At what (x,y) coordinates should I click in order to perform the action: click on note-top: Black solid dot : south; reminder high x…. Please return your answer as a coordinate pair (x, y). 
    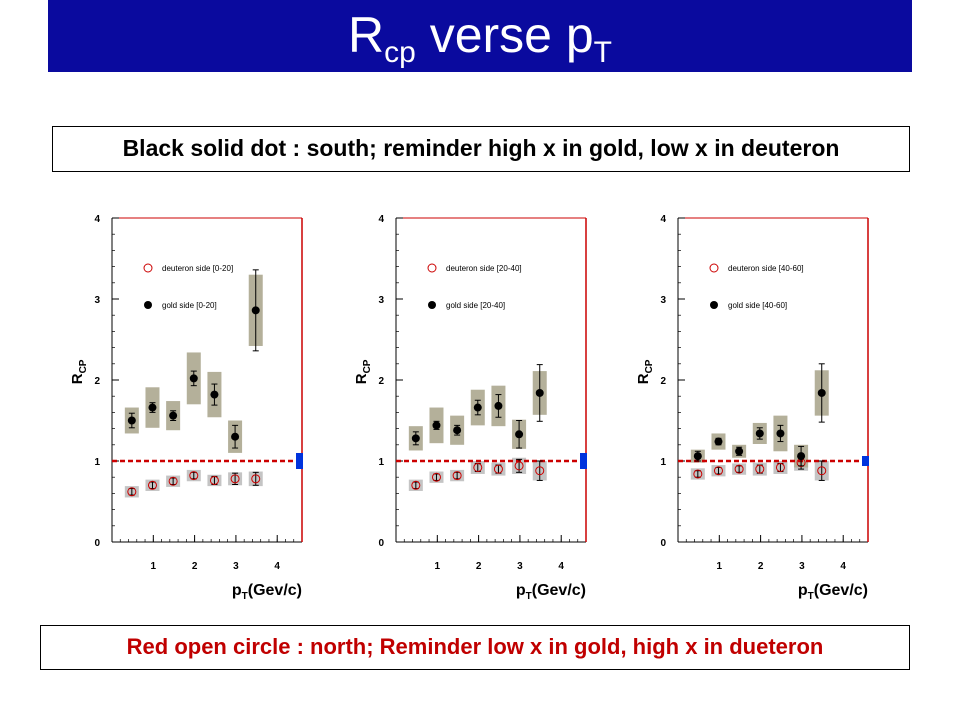
    Looking at the image, I should click on (481, 149).